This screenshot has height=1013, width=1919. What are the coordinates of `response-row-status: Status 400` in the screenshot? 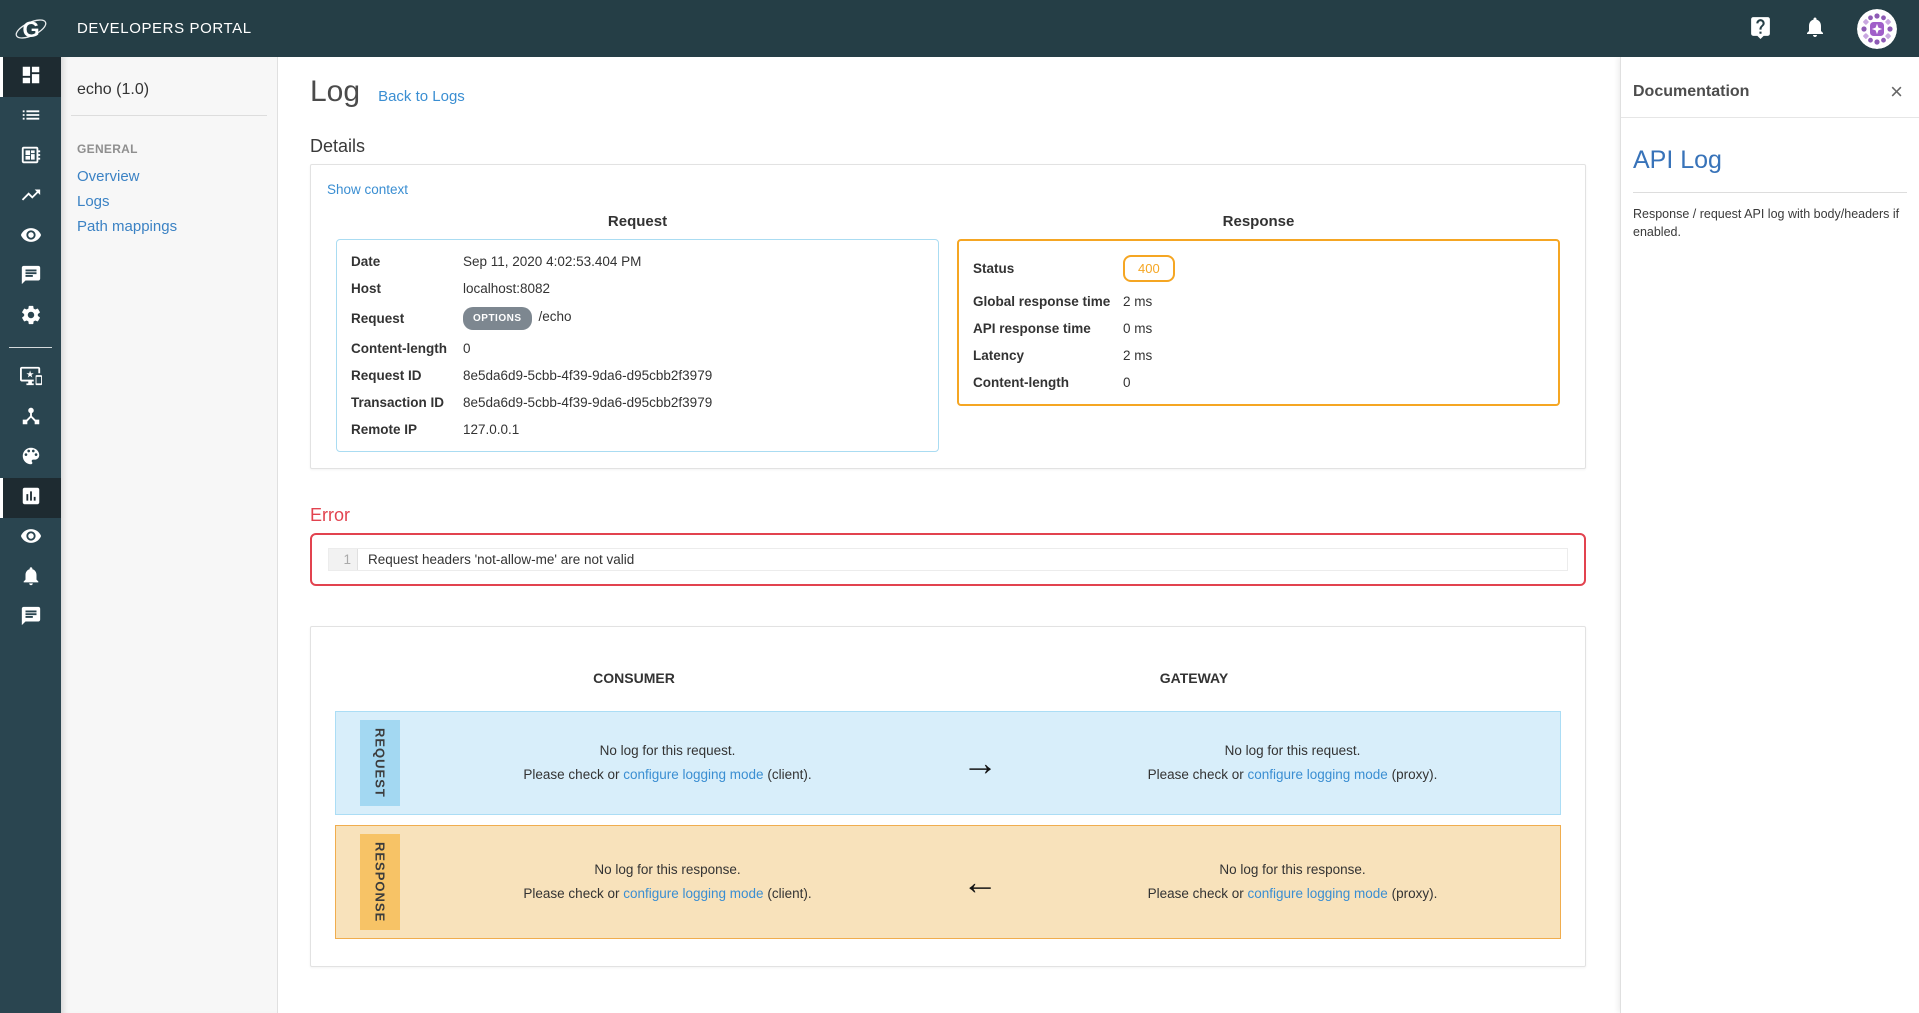 It's located at (1258, 268).